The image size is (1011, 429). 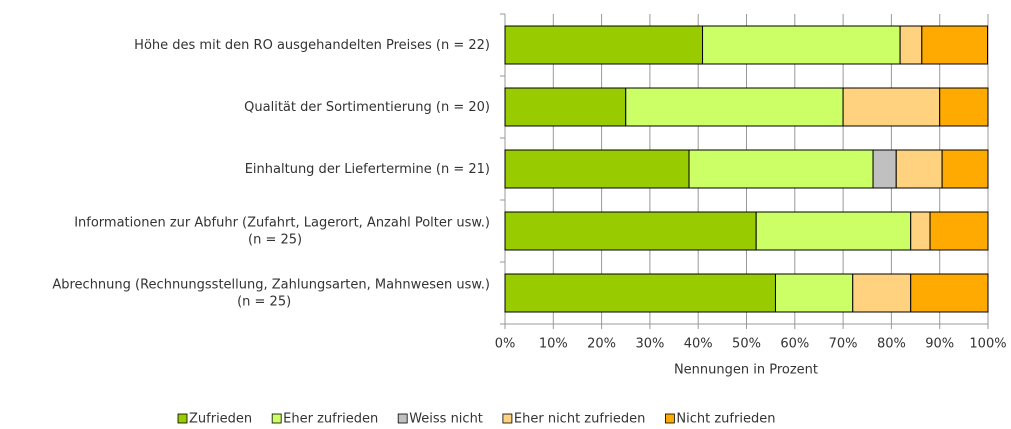 What do you see at coordinates (446, 419) in the screenshot?
I see `legend-label: Weiss nicht` at bounding box center [446, 419].